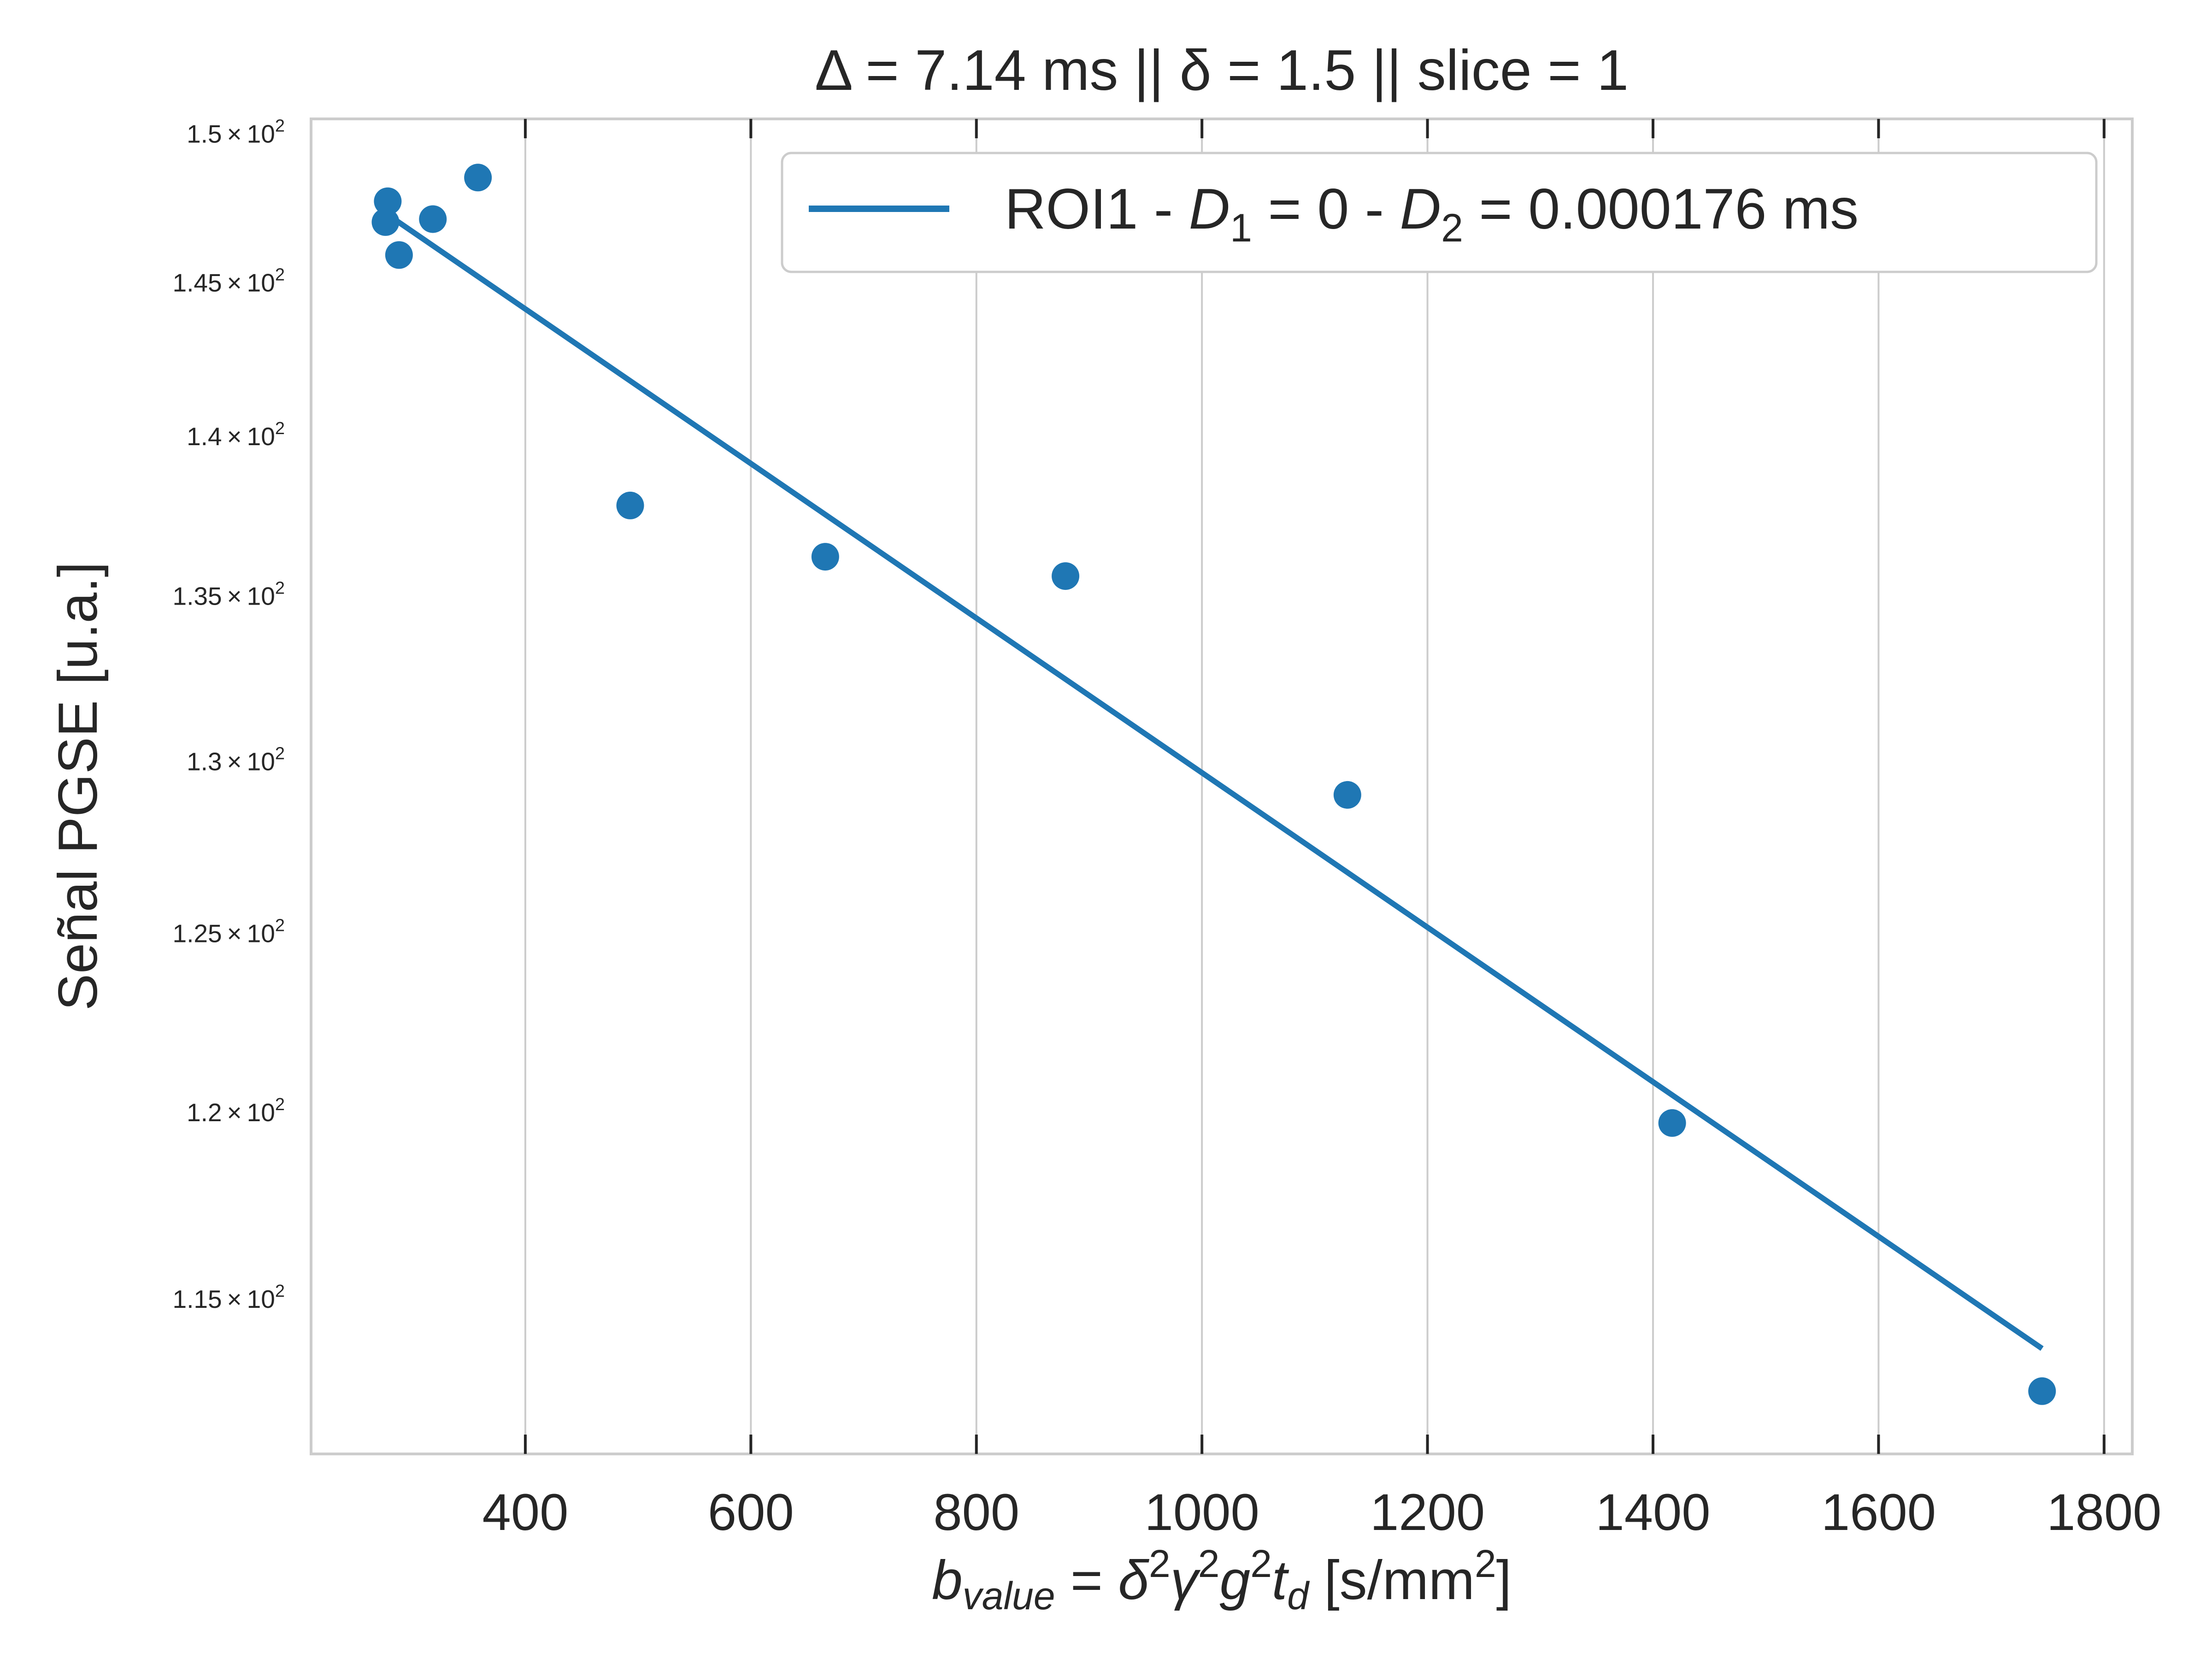 The width and height of the screenshot is (2212, 1659). I want to click on chart-title: Δ = 7.14 ms || δ = 1.5 || slice = 1, so click(1222, 70).